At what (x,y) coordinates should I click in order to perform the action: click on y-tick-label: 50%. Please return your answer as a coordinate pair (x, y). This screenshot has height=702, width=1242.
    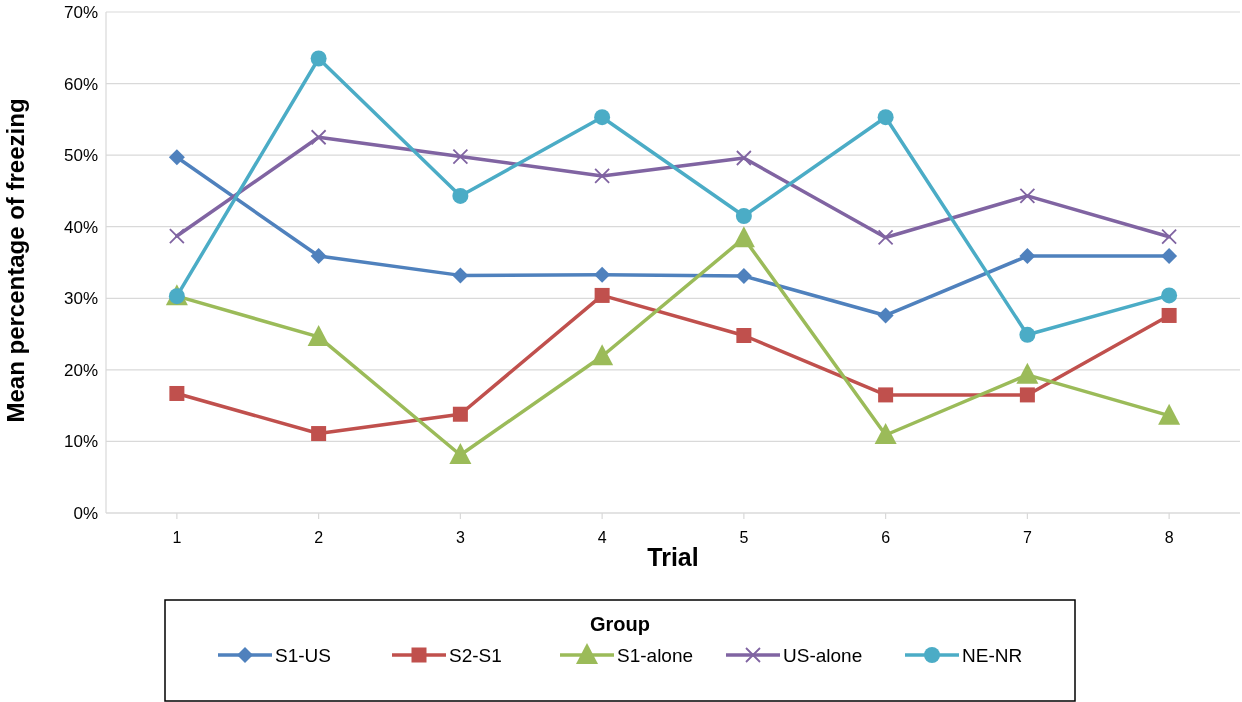
    Looking at the image, I should click on (80, 156).